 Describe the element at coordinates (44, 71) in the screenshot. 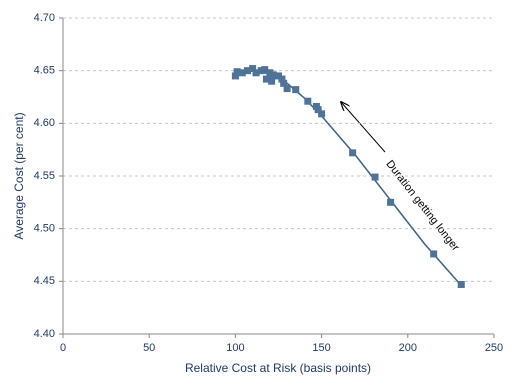

I see `y-tick-label: 4.65` at that location.